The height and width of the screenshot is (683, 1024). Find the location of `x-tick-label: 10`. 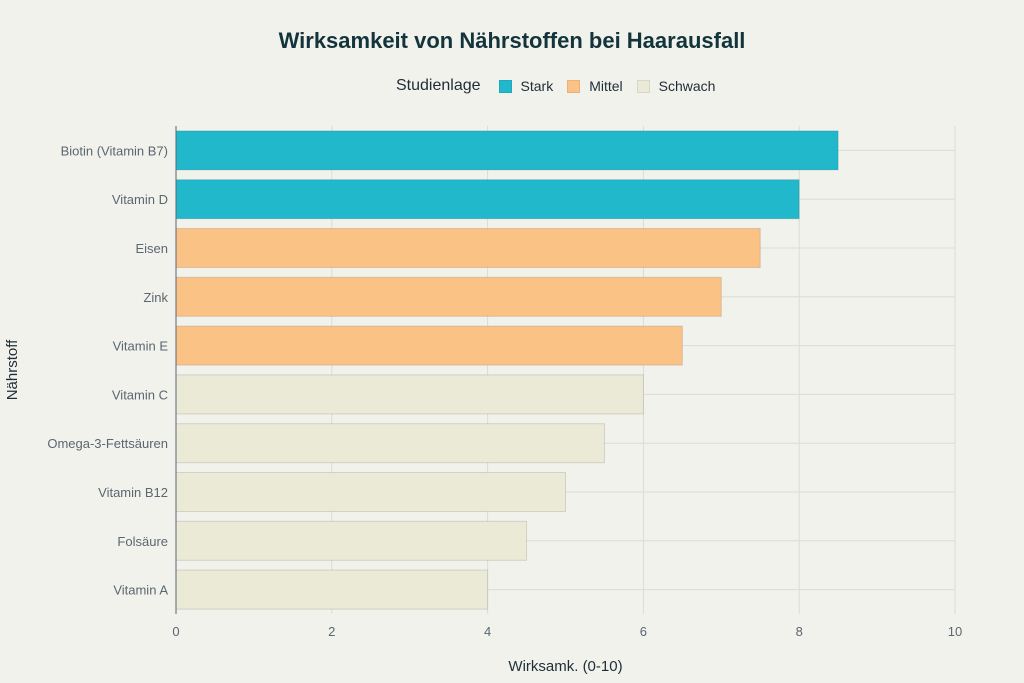

x-tick-label: 10 is located at coordinates (955, 631).